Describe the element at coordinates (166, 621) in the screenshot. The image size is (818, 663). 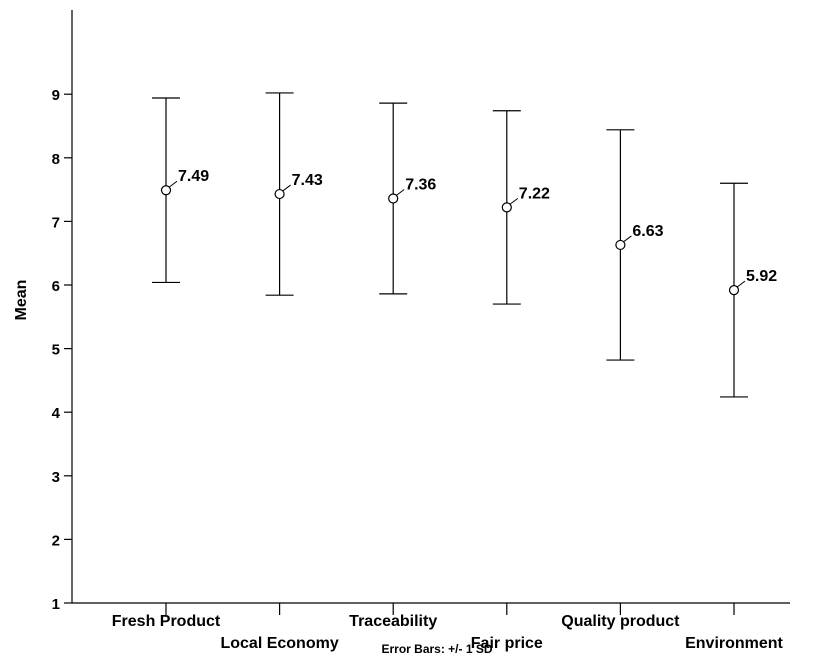
I see `x-tick-label: Fresh Product` at that location.